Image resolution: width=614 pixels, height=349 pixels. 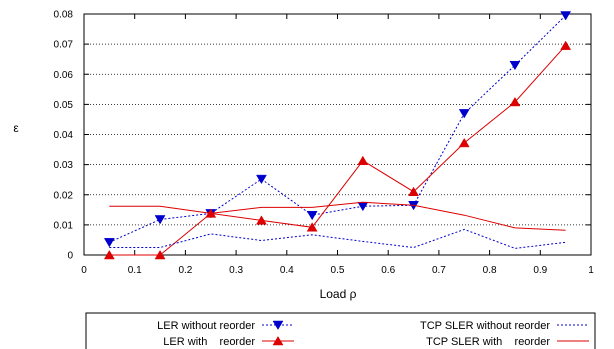 I want to click on legend-item: TCP SLER without reorder, so click(x=504, y=326).